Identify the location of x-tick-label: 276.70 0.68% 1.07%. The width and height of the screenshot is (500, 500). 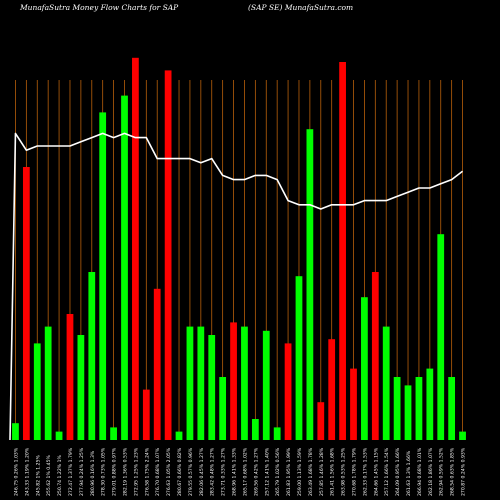
(158, 471).